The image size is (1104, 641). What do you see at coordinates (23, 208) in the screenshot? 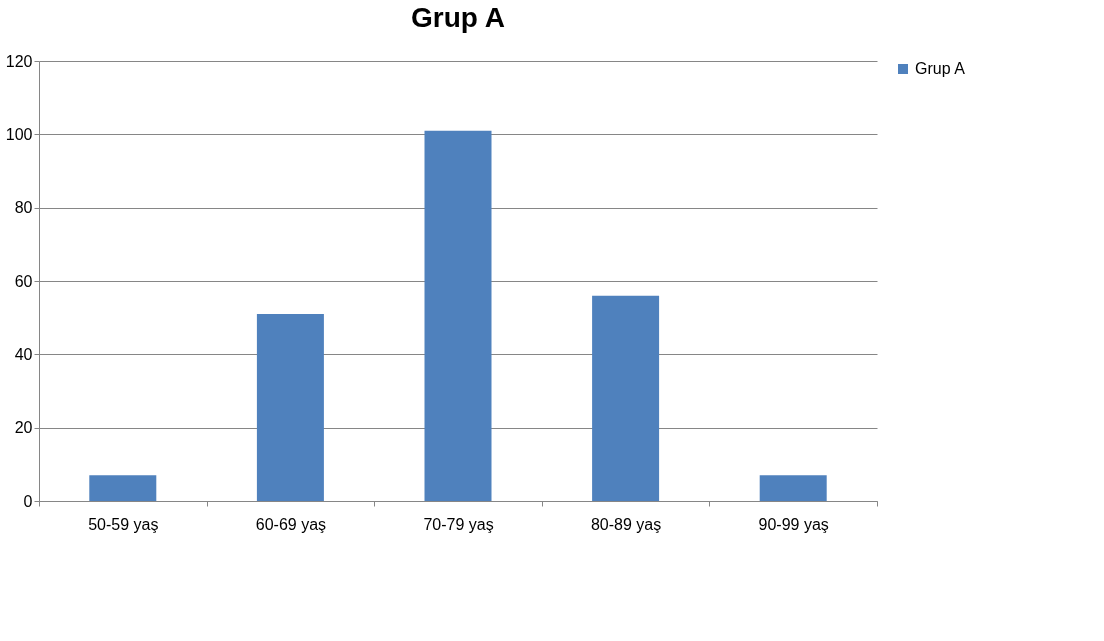
I see `y-tick-label: 80` at bounding box center [23, 208].